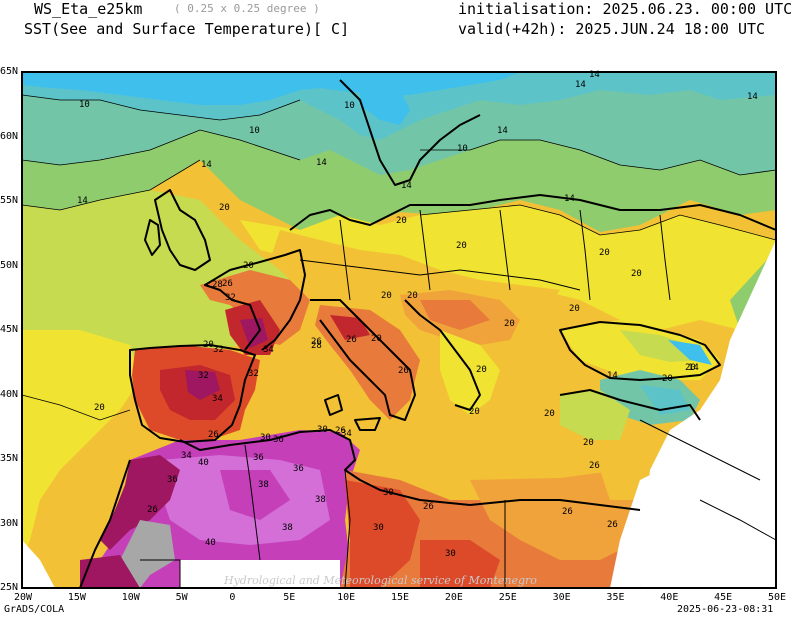 The height and width of the screenshot is (618, 800). What do you see at coordinates (453, 597) in the screenshot?
I see `lon-tick-label: 20E` at bounding box center [453, 597].